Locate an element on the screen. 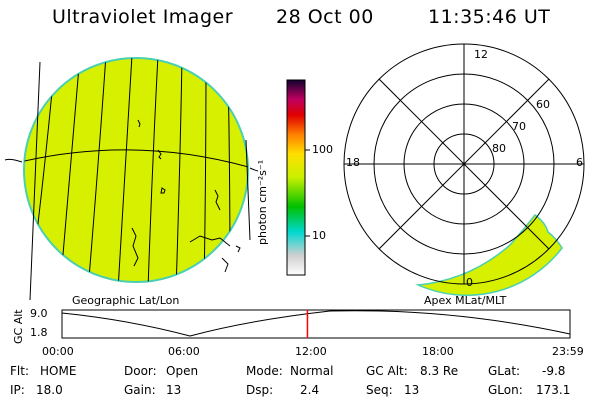 Image resolution: width=600 pixels, height=400 pixels. mlt-label-12: 12 is located at coordinates (481, 54).